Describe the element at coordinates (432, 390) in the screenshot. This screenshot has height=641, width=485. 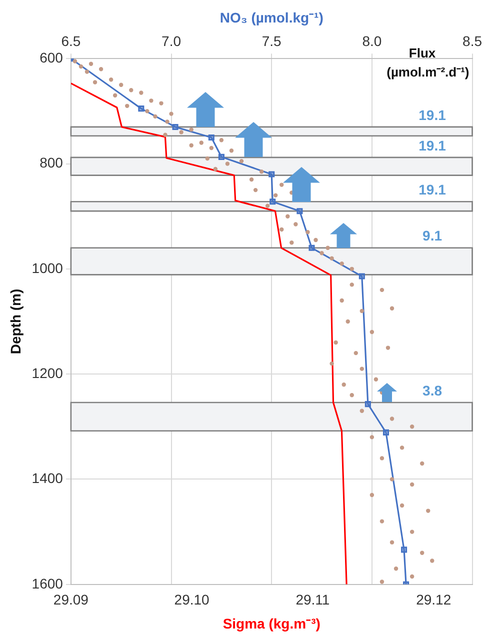
I see `band-label: 3.8` at that location.